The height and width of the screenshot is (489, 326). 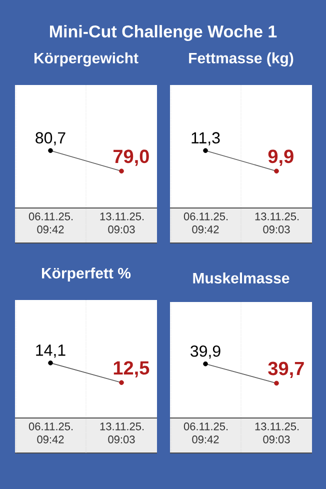 I want to click on data-label: 80,7, so click(x=51, y=139).